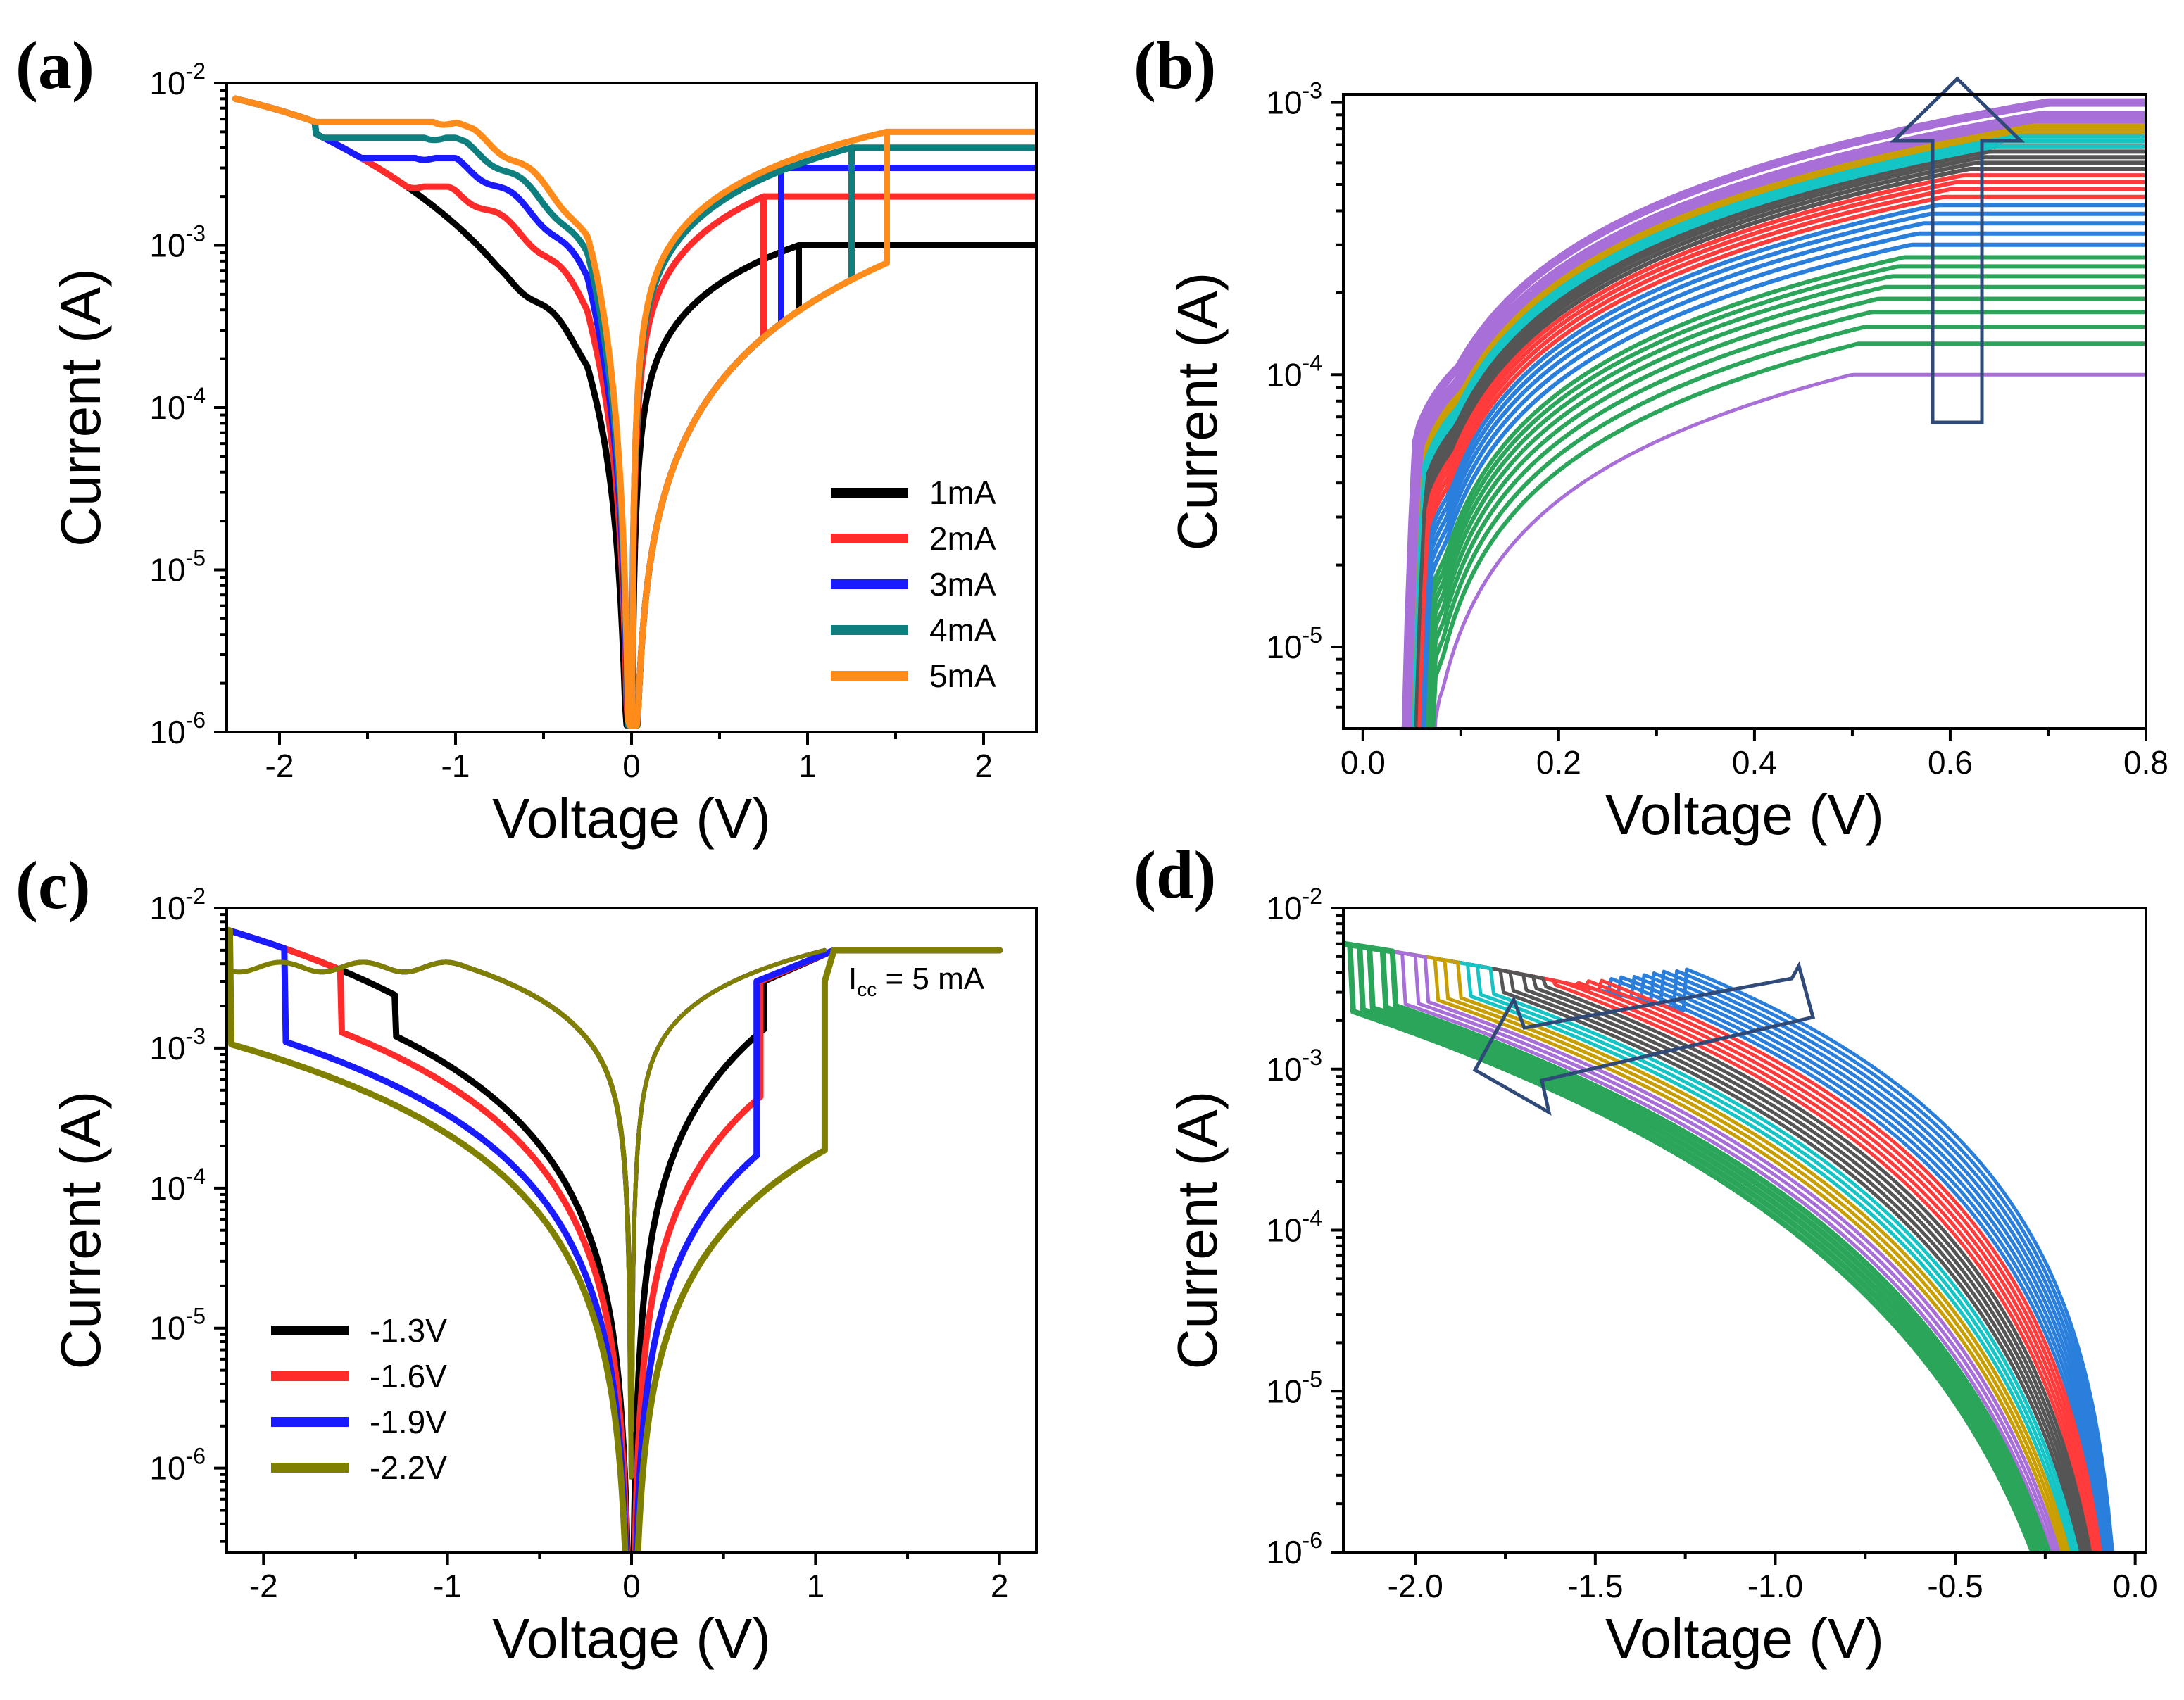  Describe the element at coordinates (962, 492) in the screenshot. I see `legend-label: 1mA` at that location.